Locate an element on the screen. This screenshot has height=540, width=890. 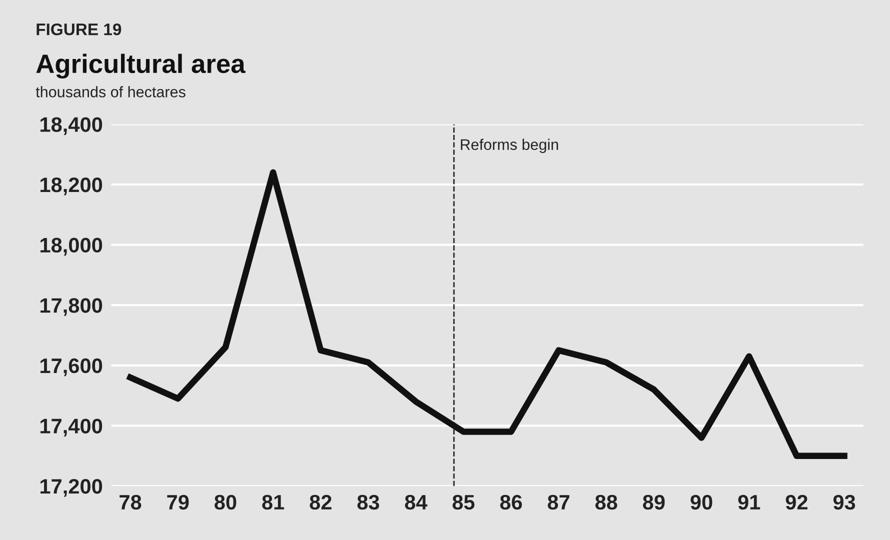
x-tick-label: 91 is located at coordinates (749, 502).